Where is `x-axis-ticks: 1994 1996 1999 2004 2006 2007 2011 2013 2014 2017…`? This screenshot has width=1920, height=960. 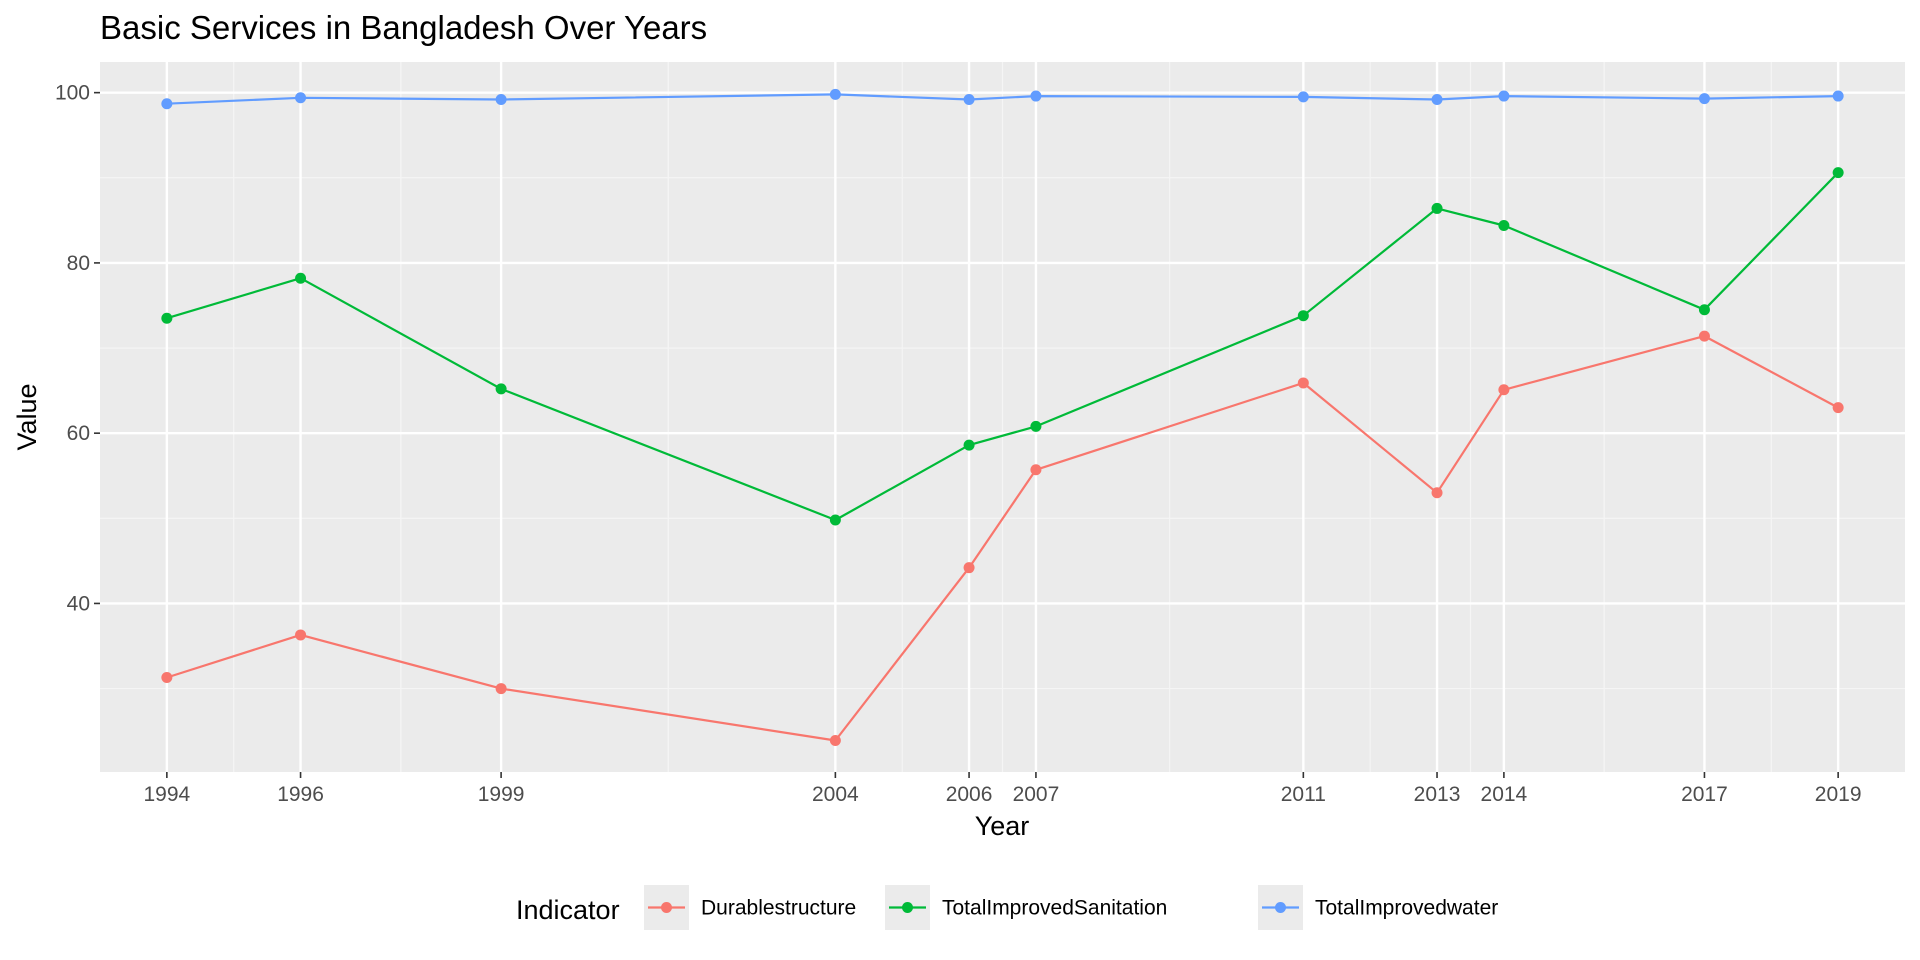 x-axis-ticks: 1994 1996 1999 2004 2006 2007 2011 2013 2014 2017… is located at coordinates (1002, 789).